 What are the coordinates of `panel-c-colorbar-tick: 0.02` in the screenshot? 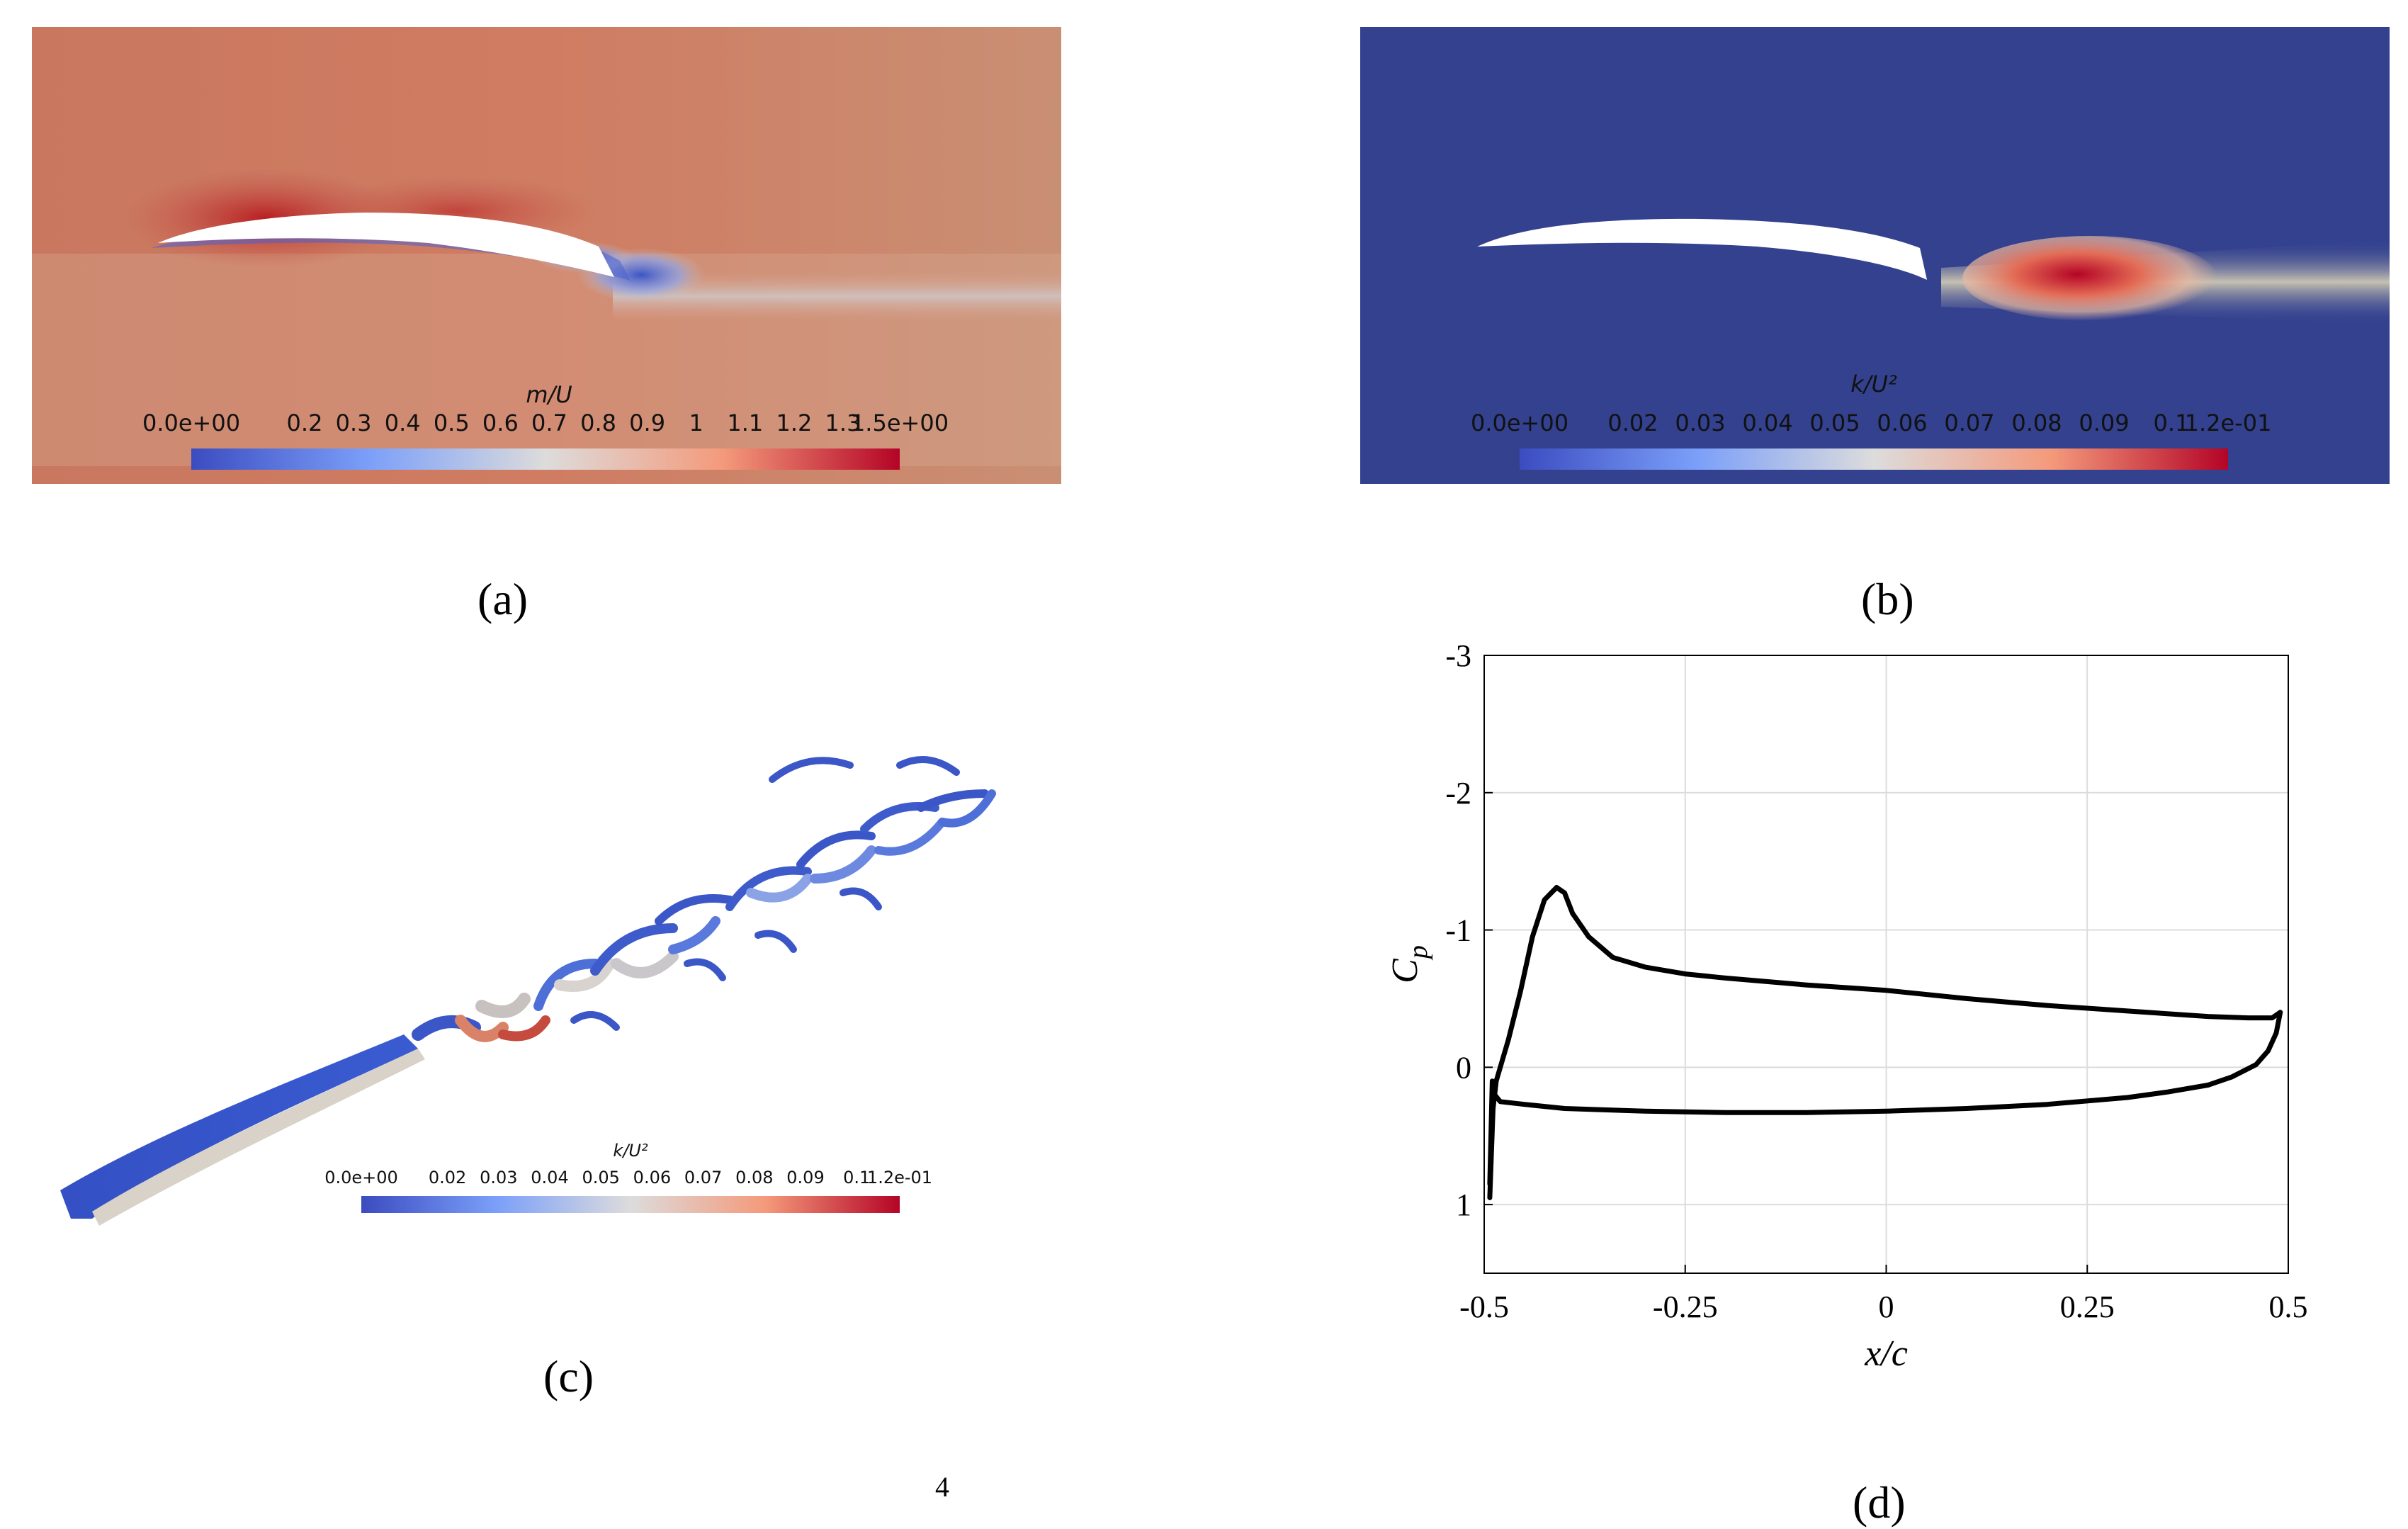 It's located at (447, 1177).